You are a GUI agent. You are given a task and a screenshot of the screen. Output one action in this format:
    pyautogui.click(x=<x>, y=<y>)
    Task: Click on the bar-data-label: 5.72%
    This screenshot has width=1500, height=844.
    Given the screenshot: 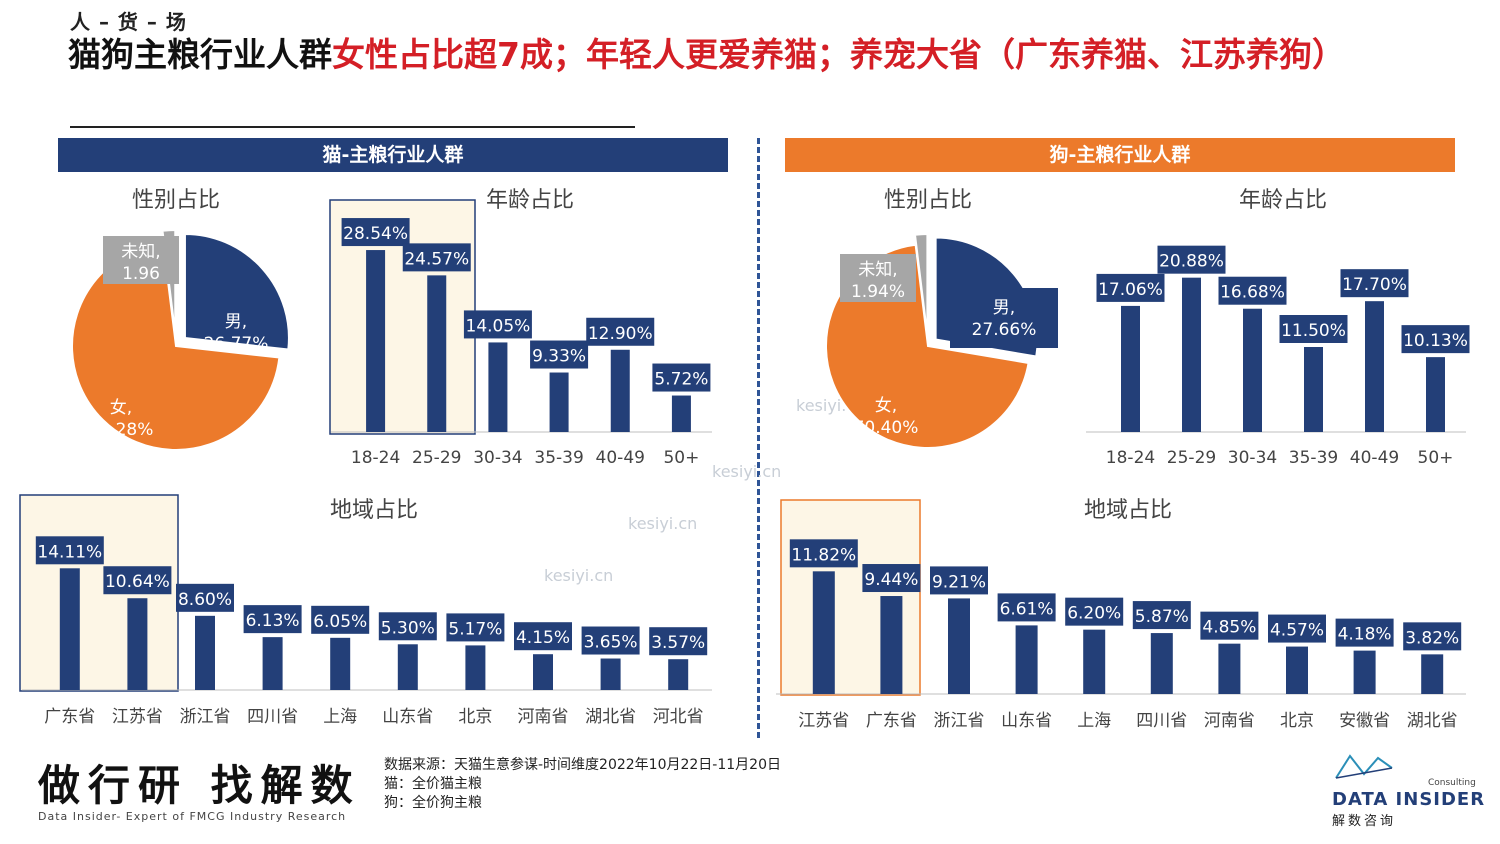 What is the action you would take?
    pyautogui.click(x=681, y=380)
    